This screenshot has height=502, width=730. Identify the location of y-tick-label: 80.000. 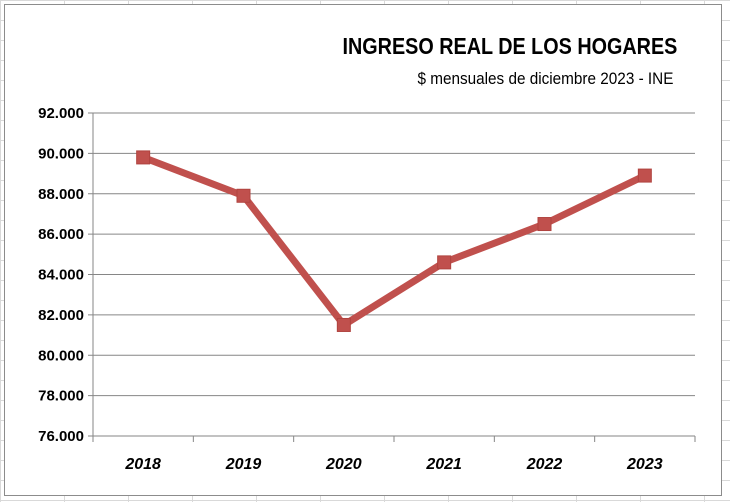
(61, 355).